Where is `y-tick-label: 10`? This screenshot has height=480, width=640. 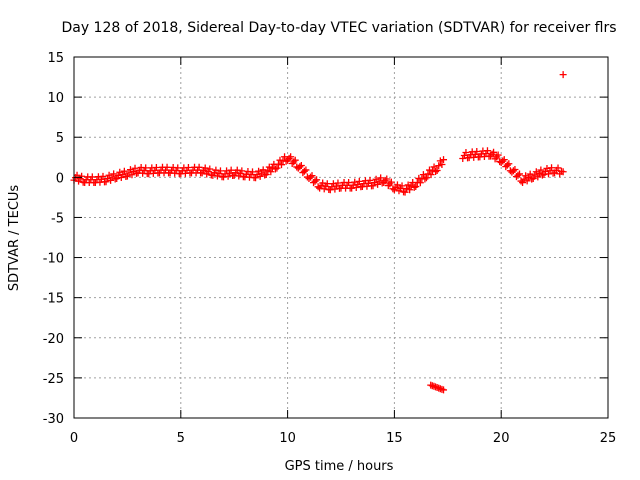
y-tick-label: 10 is located at coordinates (55, 98).